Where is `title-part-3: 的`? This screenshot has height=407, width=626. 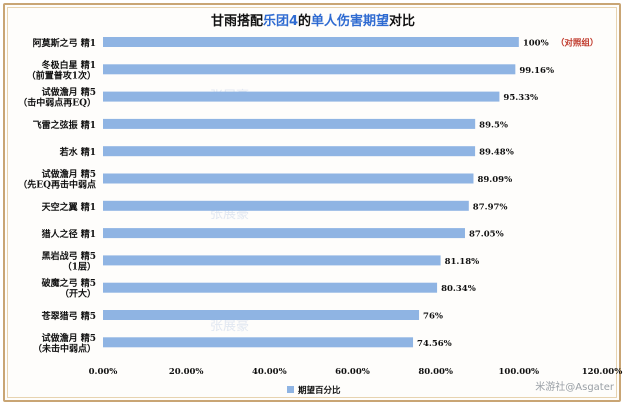
title-part-3: 的 is located at coordinates (305, 21).